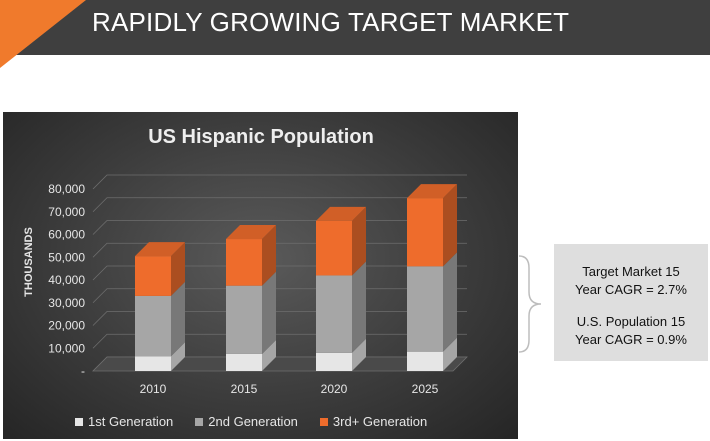 The image size is (710, 441). I want to click on y-tick-label: 40,000, so click(66, 280).